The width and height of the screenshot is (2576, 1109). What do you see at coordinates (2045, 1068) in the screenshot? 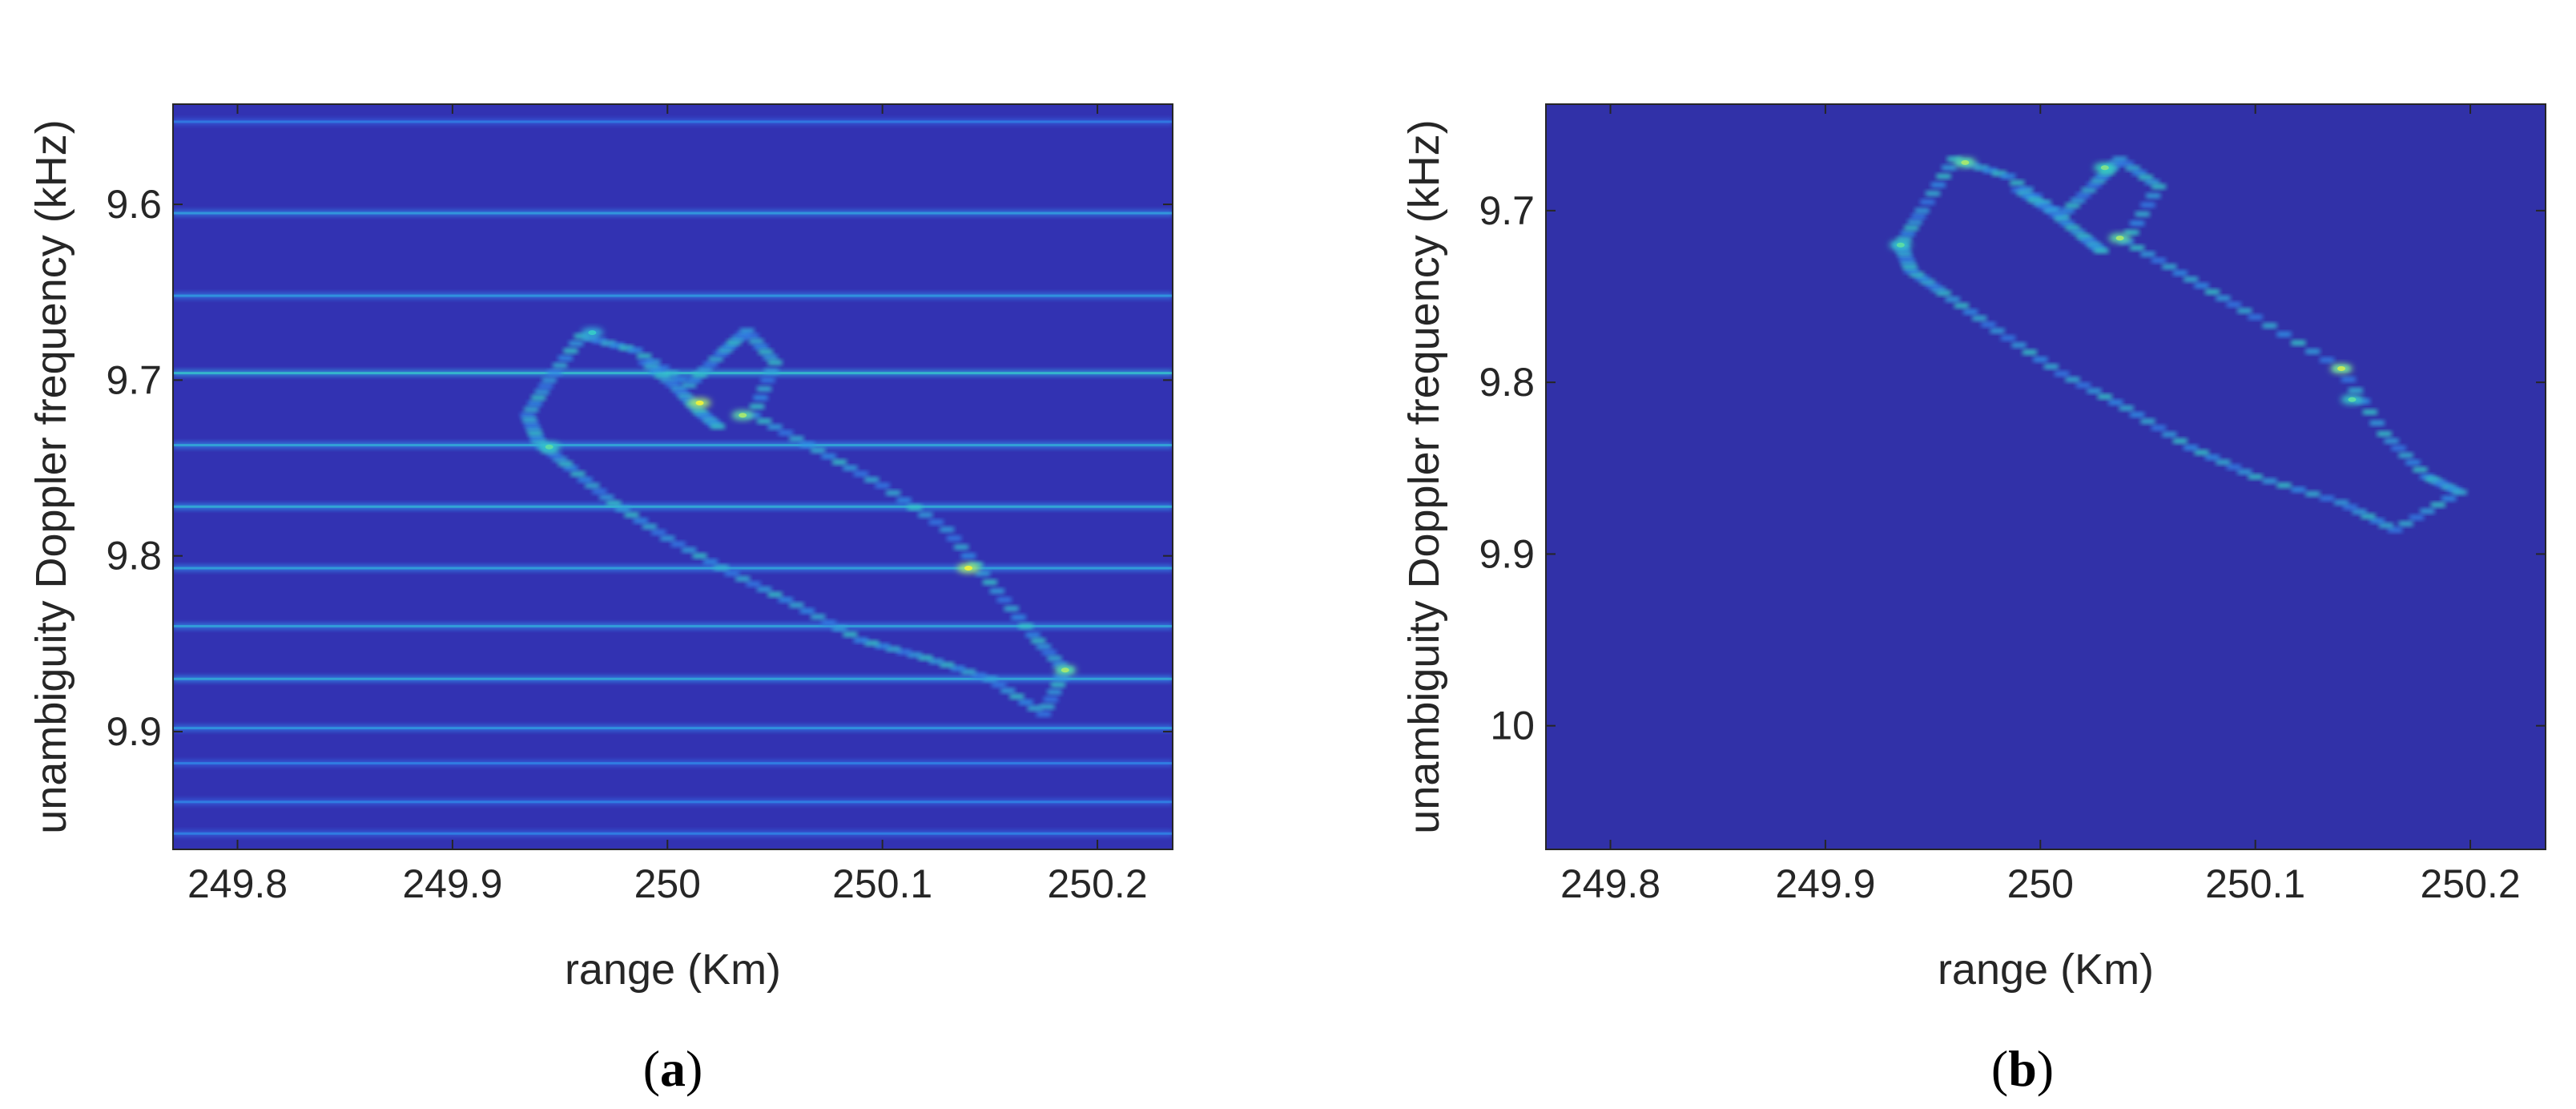
I see `caption-b-close: )` at bounding box center [2045, 1068].